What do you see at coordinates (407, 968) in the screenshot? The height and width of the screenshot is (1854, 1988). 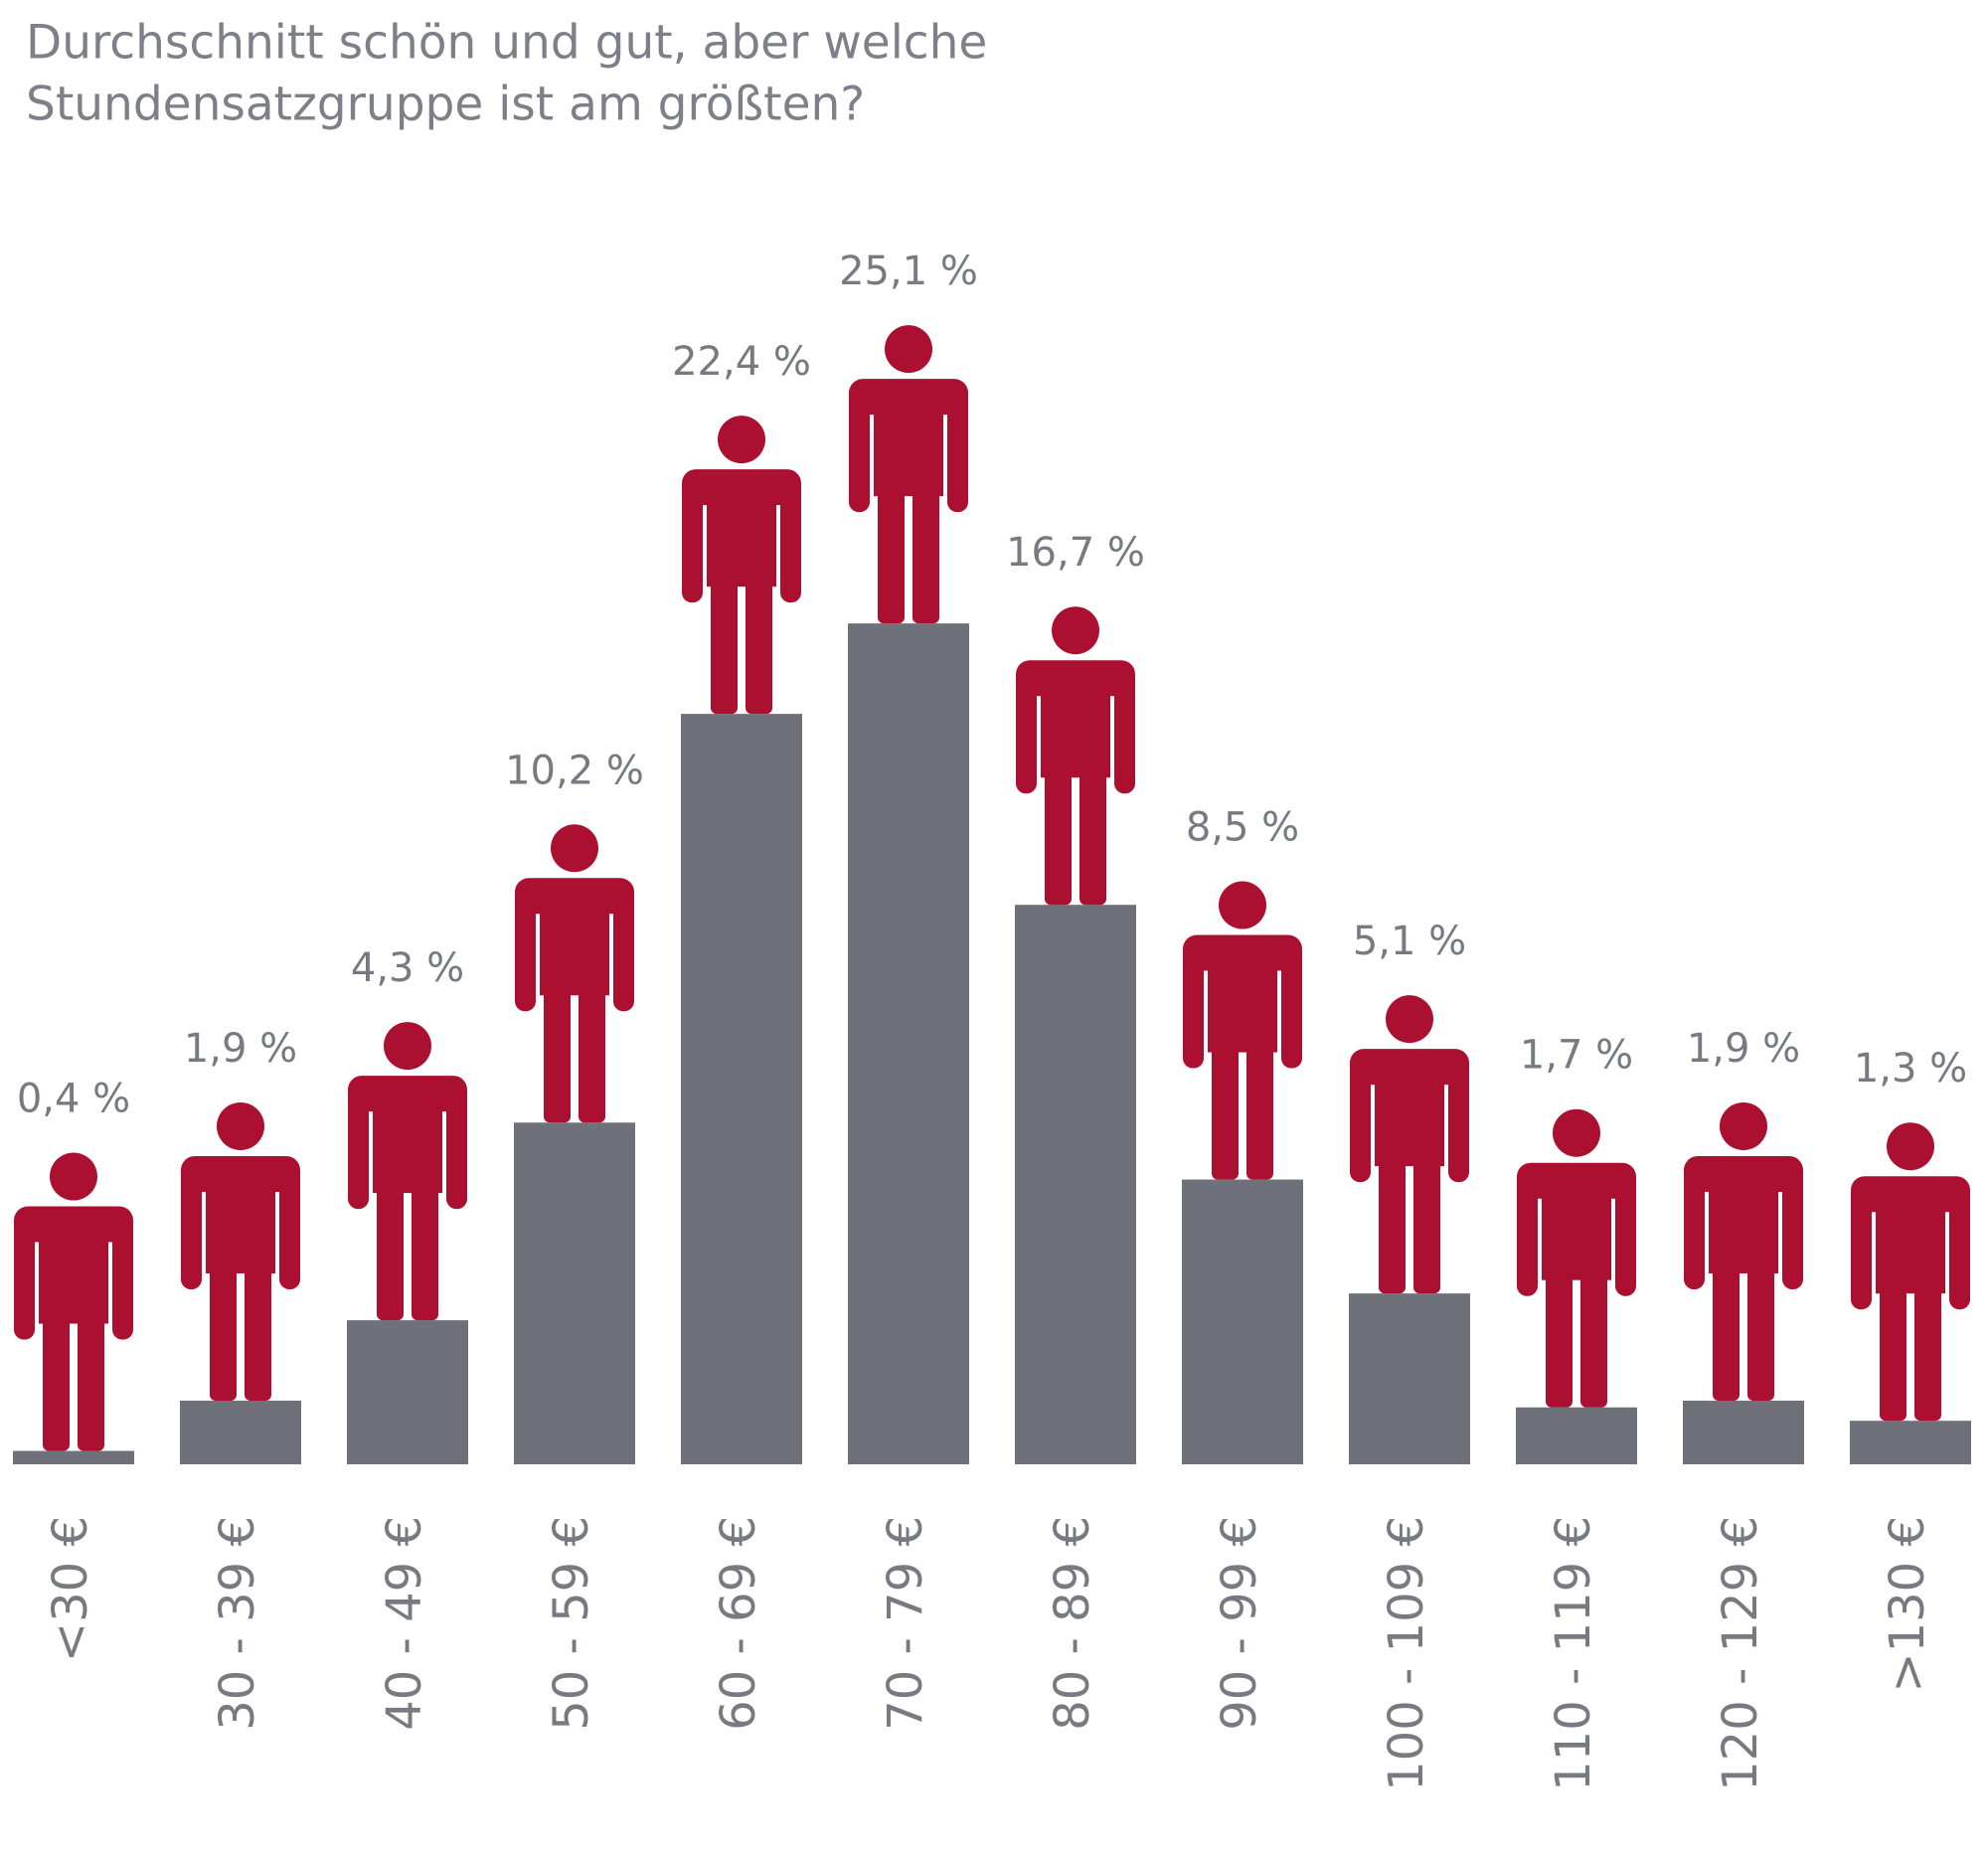 I see `value-label: 4,3 %` at bounding box center [407, 968].